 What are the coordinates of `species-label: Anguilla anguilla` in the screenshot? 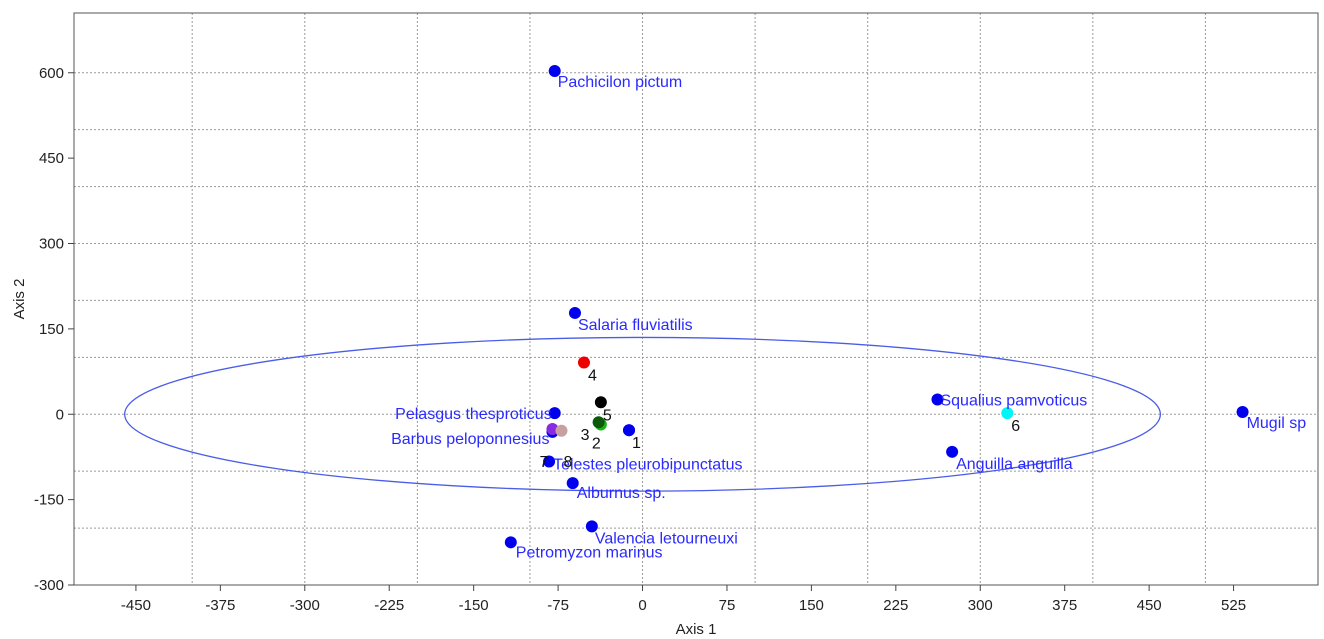 It's located at (1014, 464).